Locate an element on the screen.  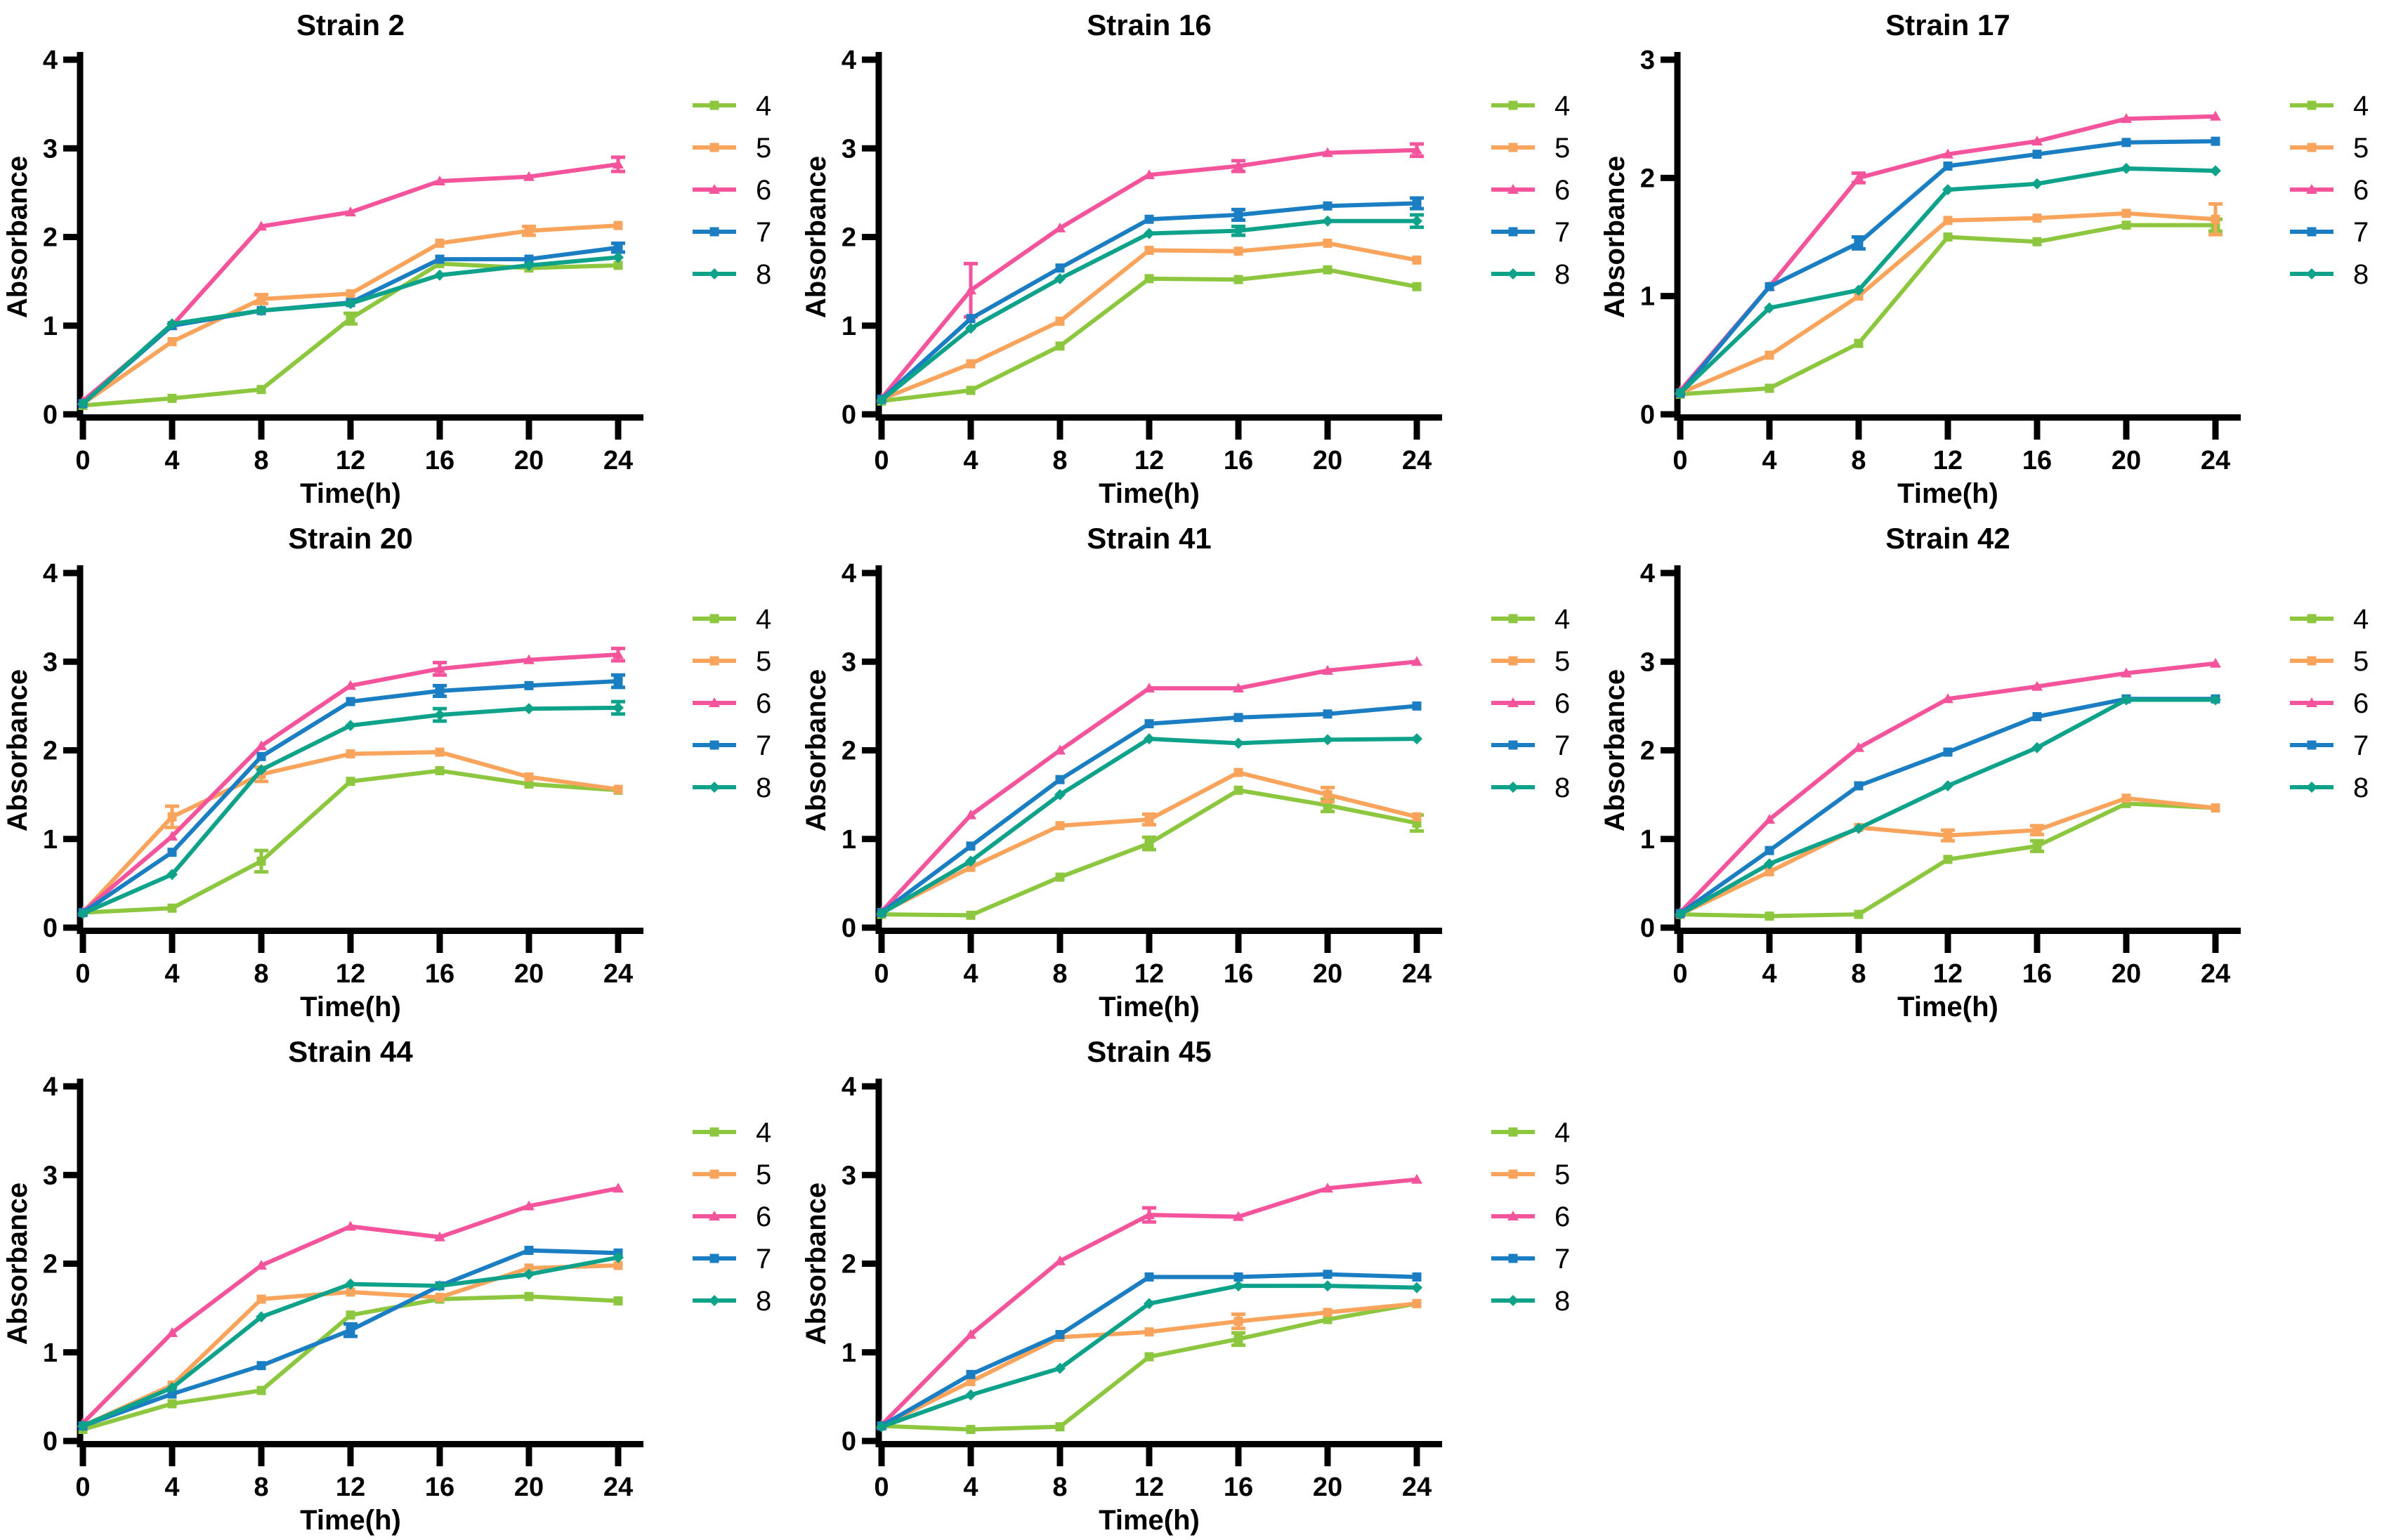
legend: 4 5 6 7 8 is located at coordinates (1530, 191).